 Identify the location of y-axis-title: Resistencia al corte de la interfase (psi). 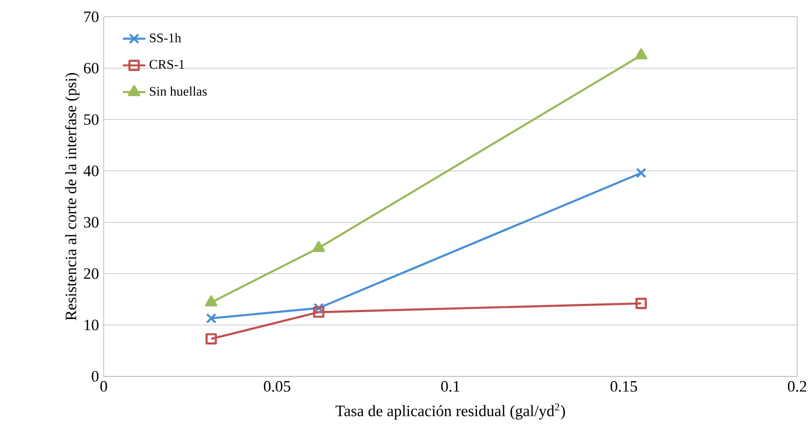
(72, 196).